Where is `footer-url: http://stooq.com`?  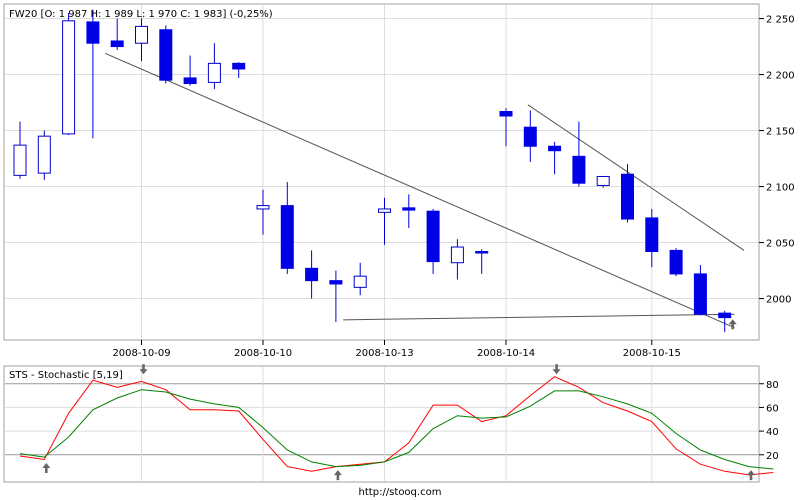
footer-url: http://stooq.com is located at coordinates (400, 492).